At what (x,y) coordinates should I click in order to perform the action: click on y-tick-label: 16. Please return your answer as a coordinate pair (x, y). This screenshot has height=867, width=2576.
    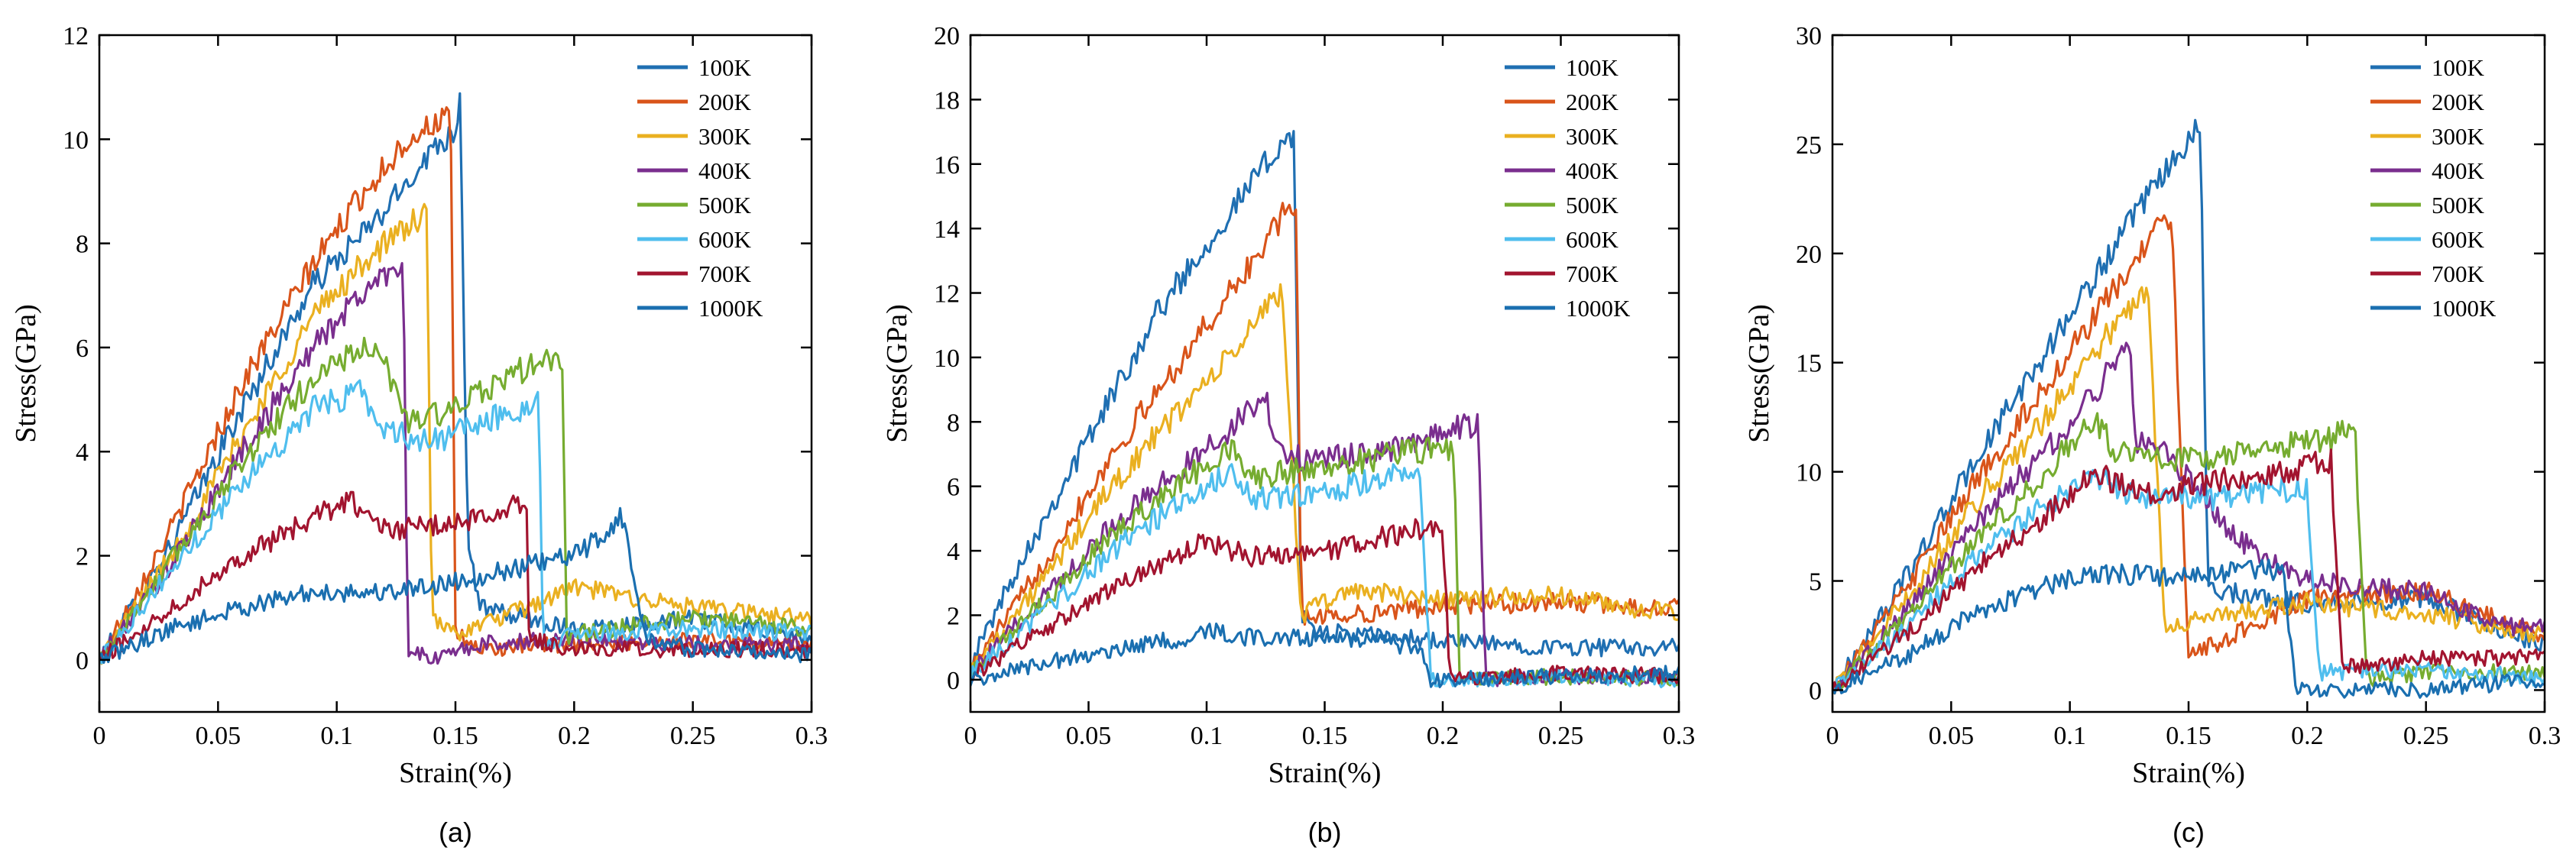
    Looking at the image, I should click on (947, 165).